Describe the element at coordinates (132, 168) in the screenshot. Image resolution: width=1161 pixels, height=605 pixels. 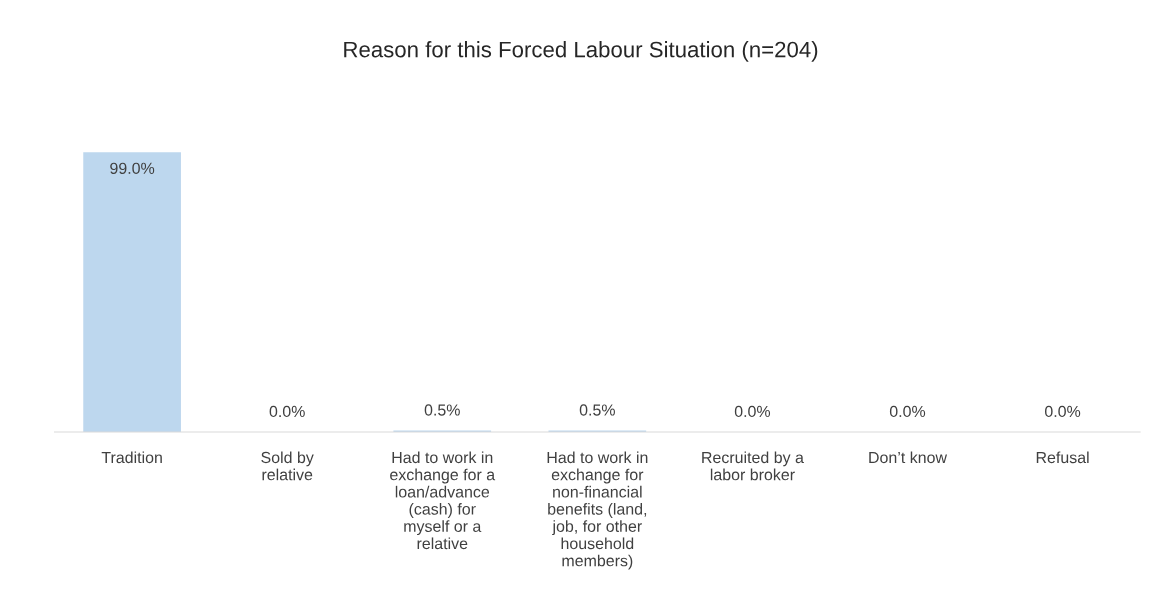
I see `data-label: 99.0%` at that location.